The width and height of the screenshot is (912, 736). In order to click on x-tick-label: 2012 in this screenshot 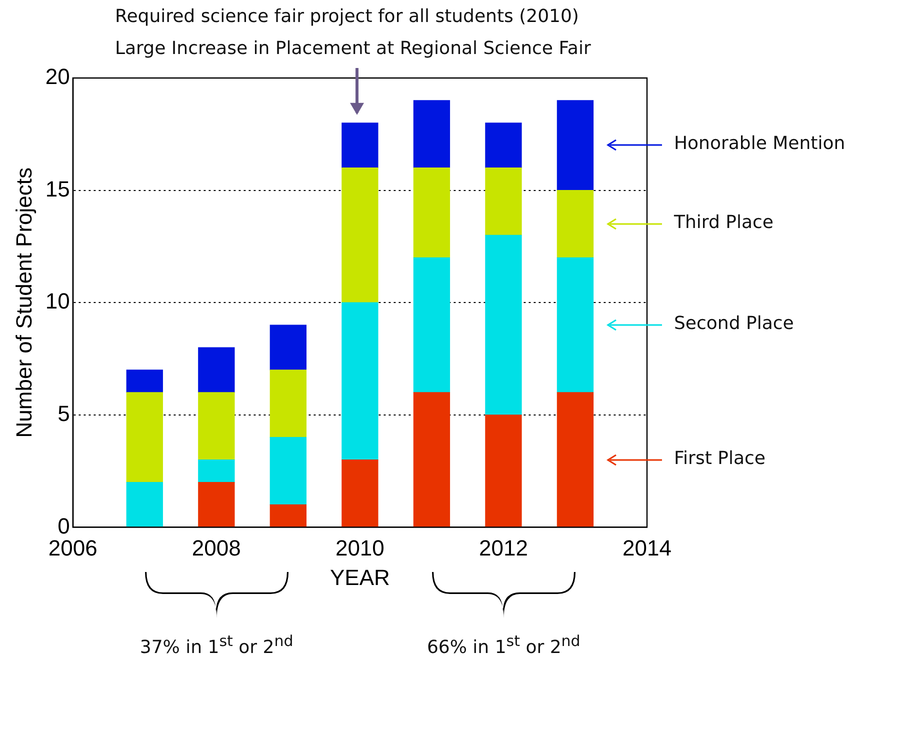, I will do `click(503, 547)`.